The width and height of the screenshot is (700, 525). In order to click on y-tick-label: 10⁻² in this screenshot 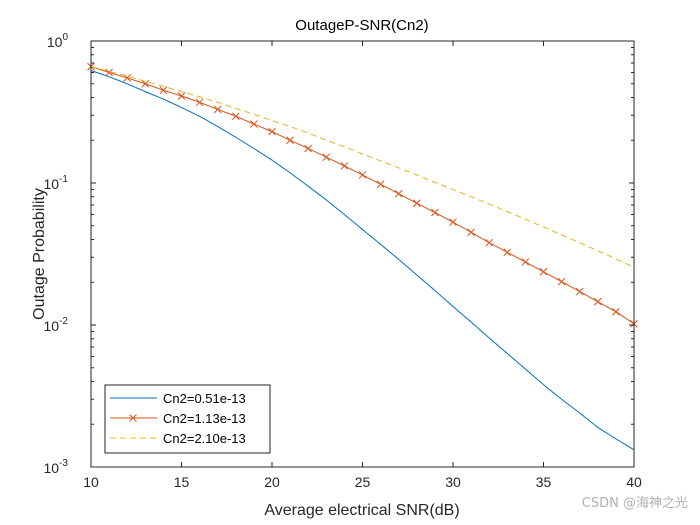, I will do `click(56, 325)`.